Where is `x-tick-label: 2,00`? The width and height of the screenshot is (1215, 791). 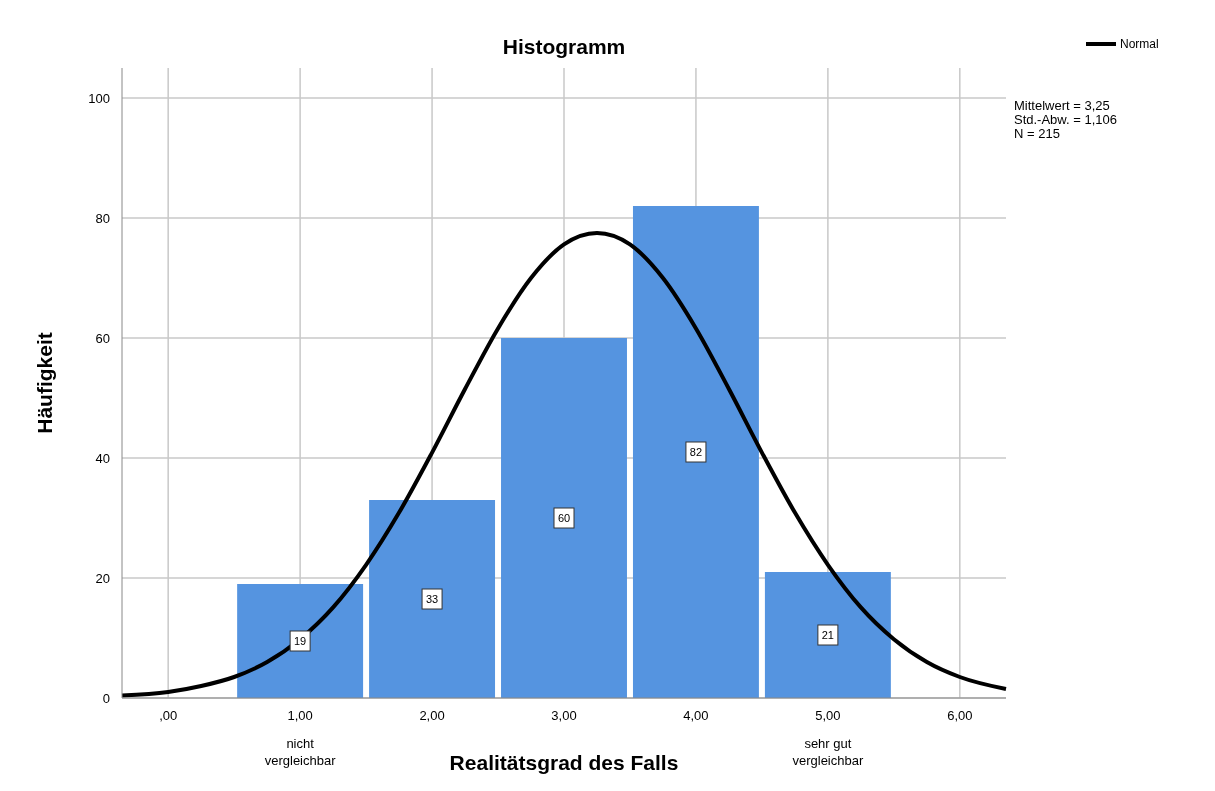
x-tick-label: 2,00 is located at coordinates (432, 715).